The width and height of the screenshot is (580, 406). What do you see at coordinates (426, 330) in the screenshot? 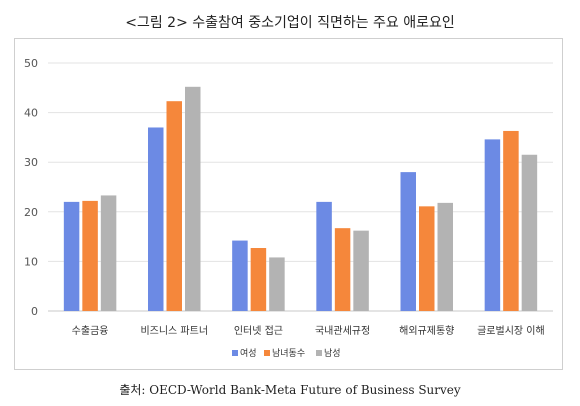
I see `category-label: 해외규제통향` at bounding box center [426, 330].